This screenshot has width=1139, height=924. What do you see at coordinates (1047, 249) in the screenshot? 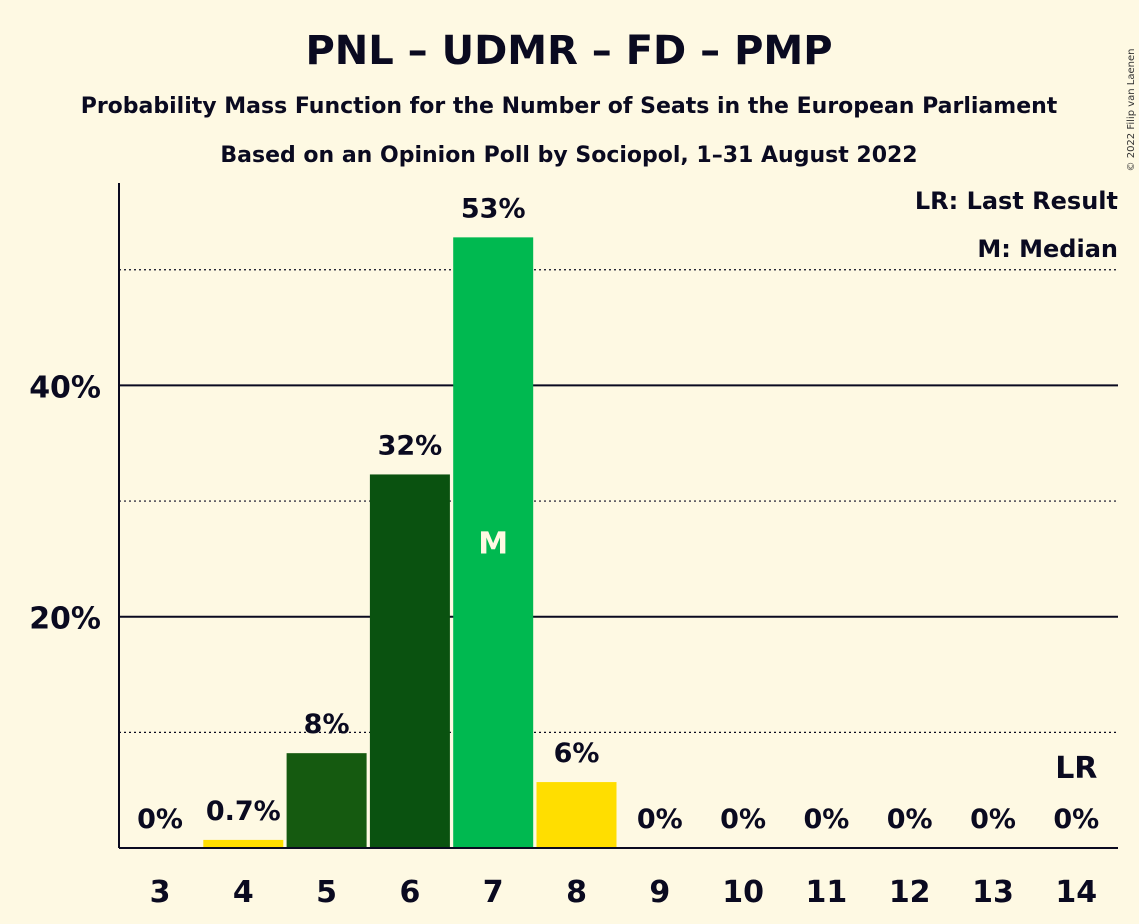
I see `legend-median: M: Median` at bounding box center [1047, 249].